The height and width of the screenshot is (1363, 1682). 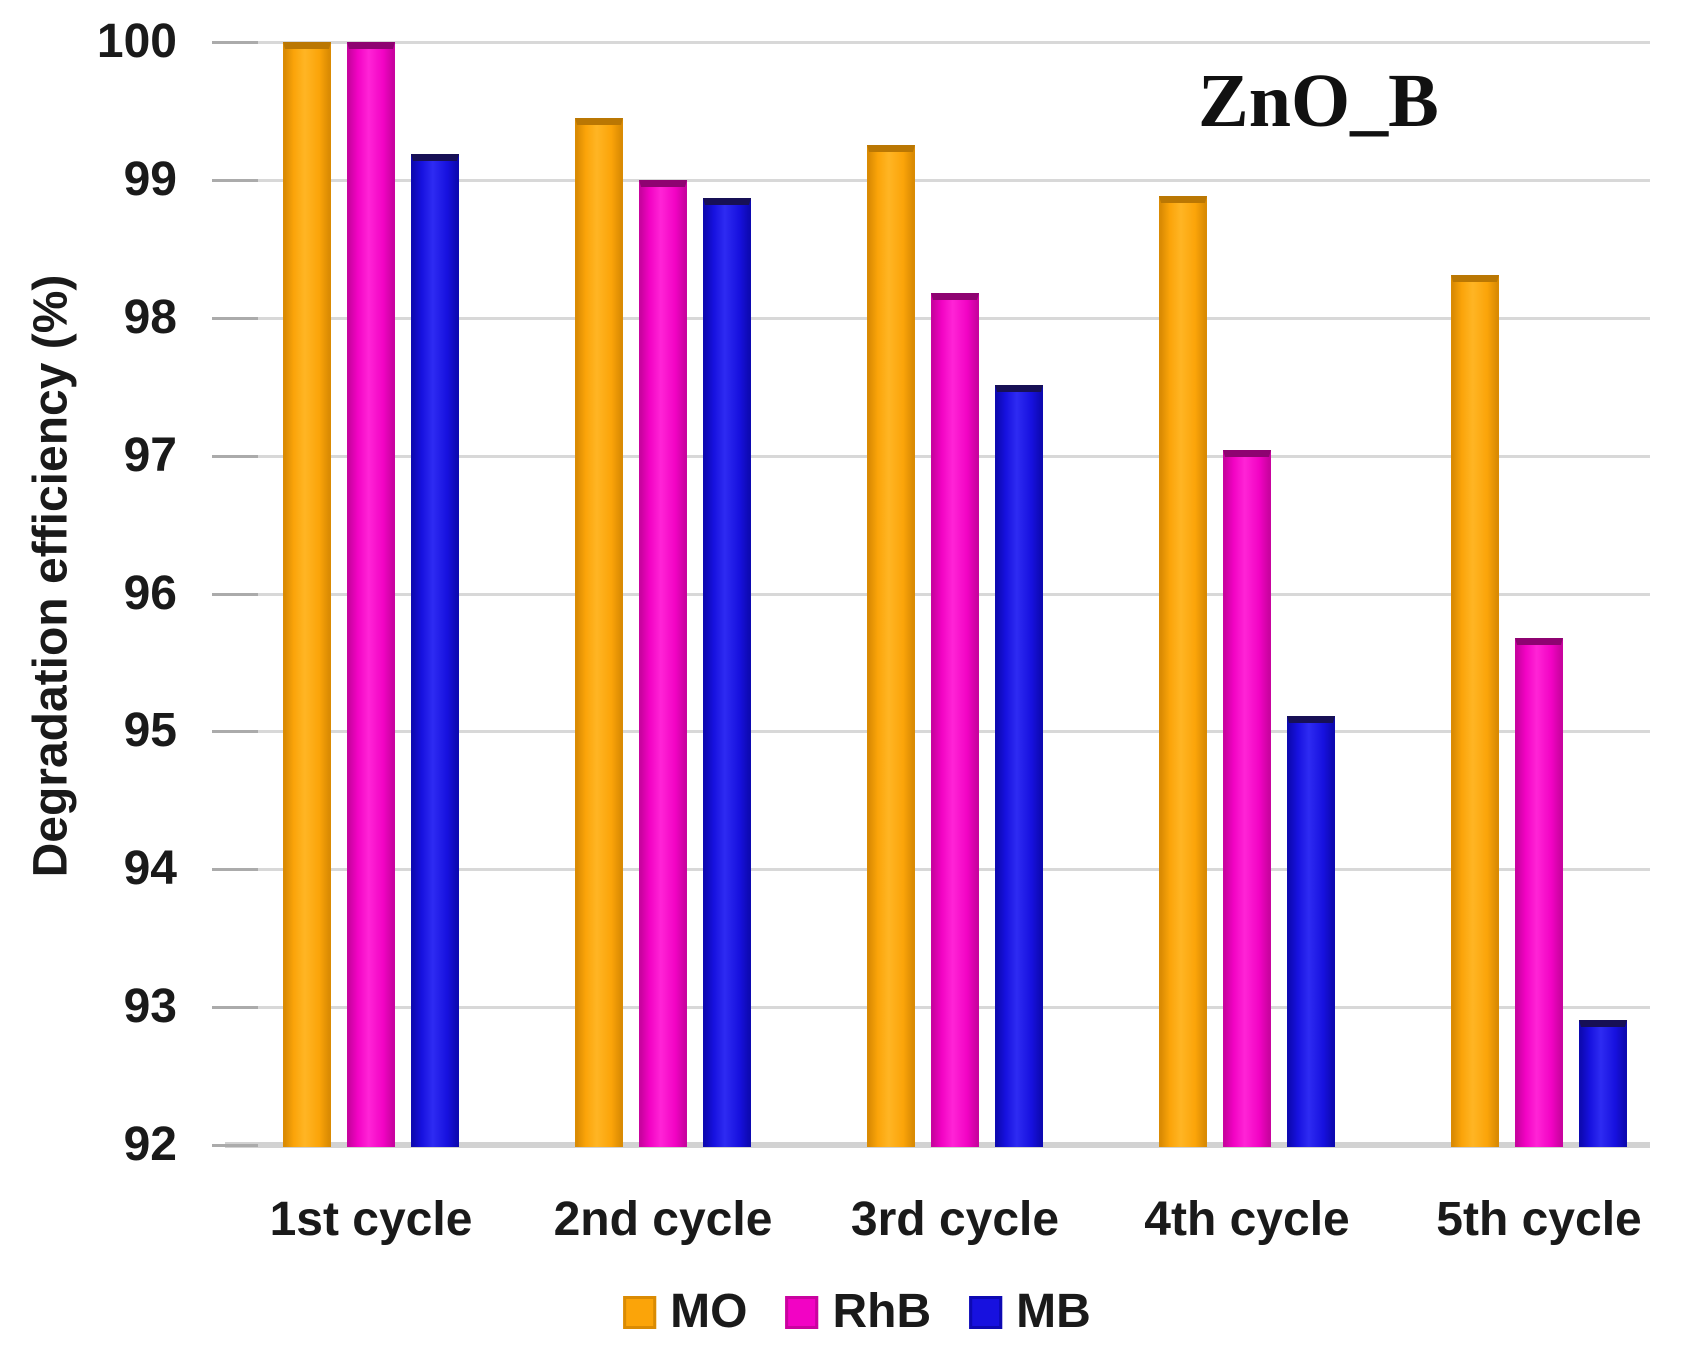 I want to click on bar-MO-1st-cycle, so click(x=307, y=594).